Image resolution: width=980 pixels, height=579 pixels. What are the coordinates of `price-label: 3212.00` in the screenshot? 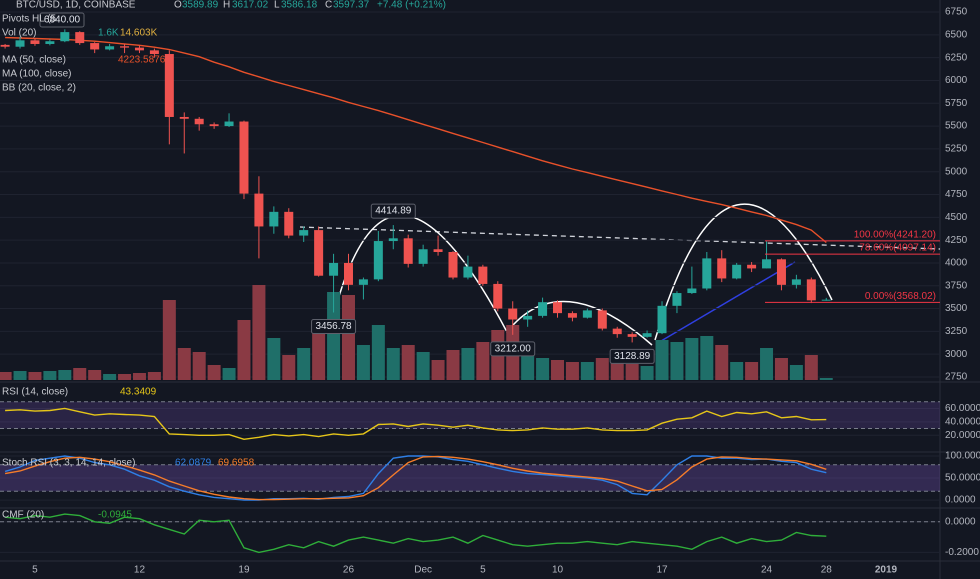 It's located at (513, 348).